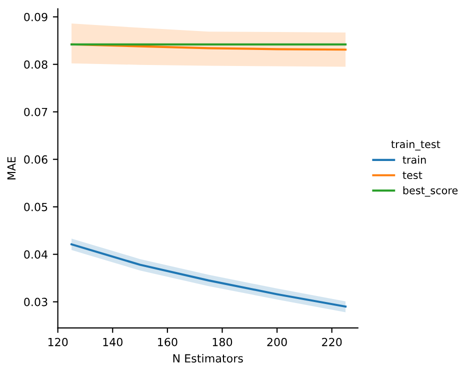  I want to click on legend-label: test, so click(412, 176).